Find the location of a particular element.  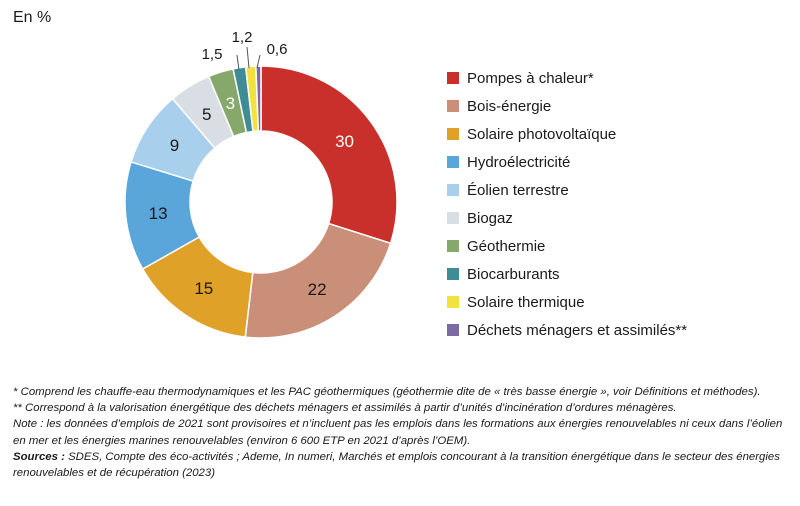

legend-item-bois-energie: Bois-énergie is located at coordinates (567, 106).